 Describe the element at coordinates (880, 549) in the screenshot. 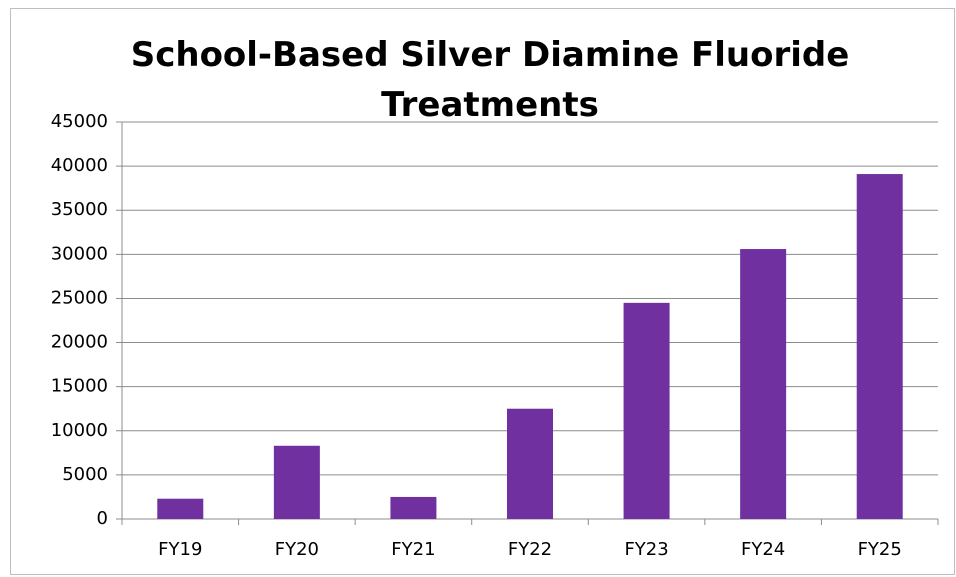

I see `x-tick-label: FY25` at that location.